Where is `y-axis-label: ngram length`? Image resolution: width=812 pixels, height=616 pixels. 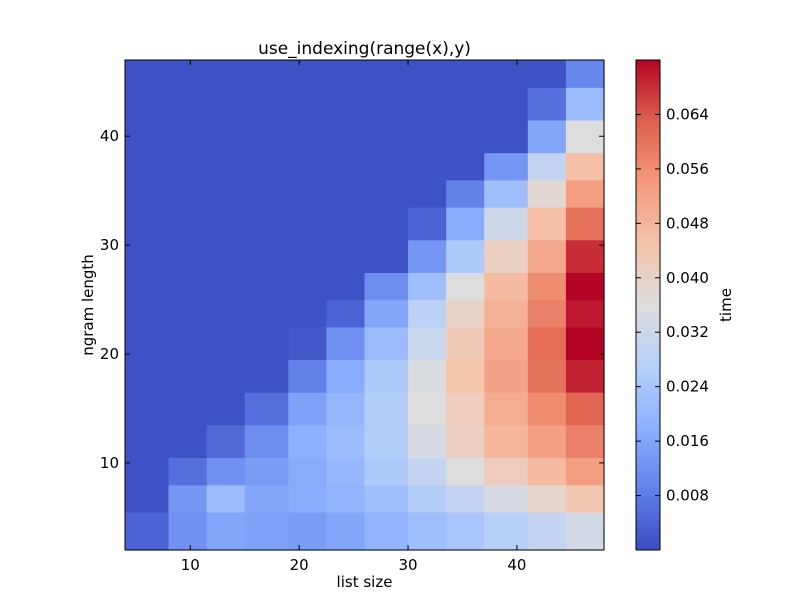
y-axis-label: ngram length is located at coordinates (88, 305).